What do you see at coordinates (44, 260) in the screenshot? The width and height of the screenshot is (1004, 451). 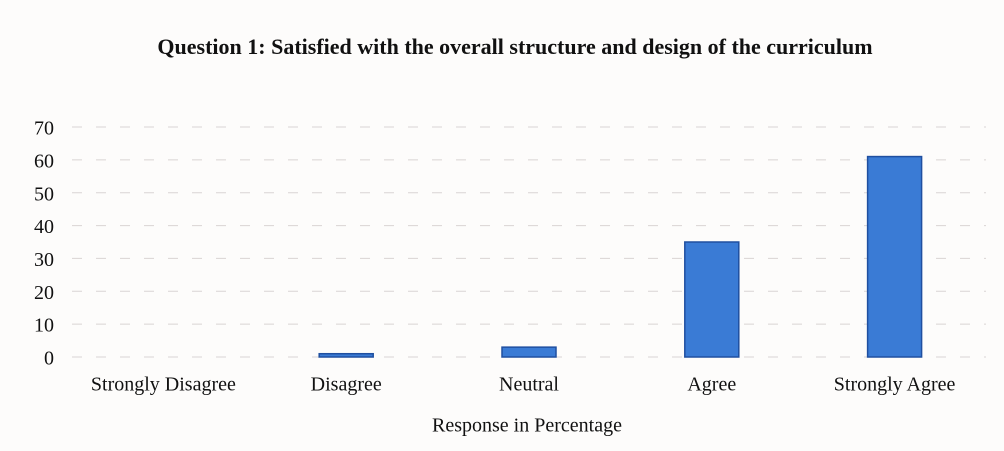 I see `y-tick-label: 30` at bounding box center [44, 260].